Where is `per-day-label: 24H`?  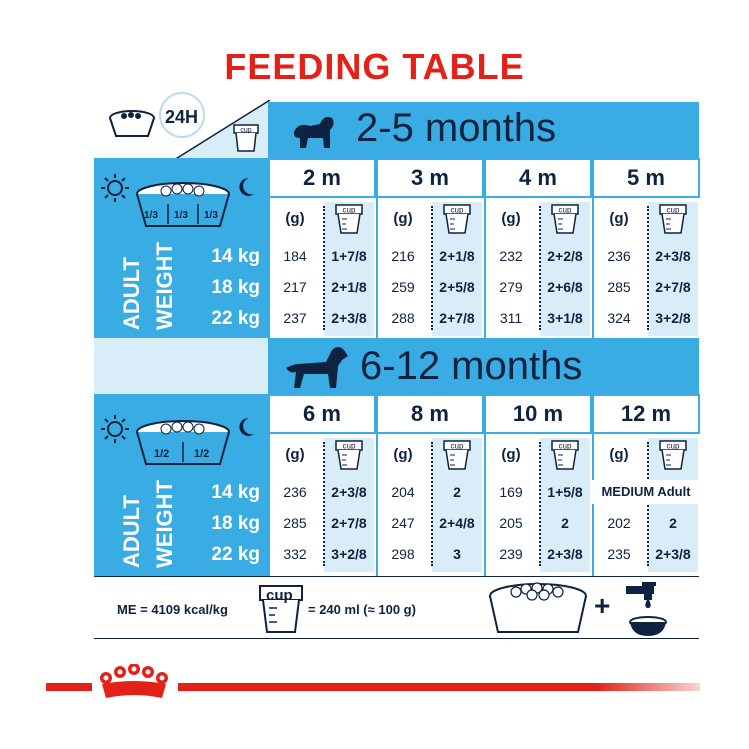 per-day-label: 24H is located at coordinates (182, 117).